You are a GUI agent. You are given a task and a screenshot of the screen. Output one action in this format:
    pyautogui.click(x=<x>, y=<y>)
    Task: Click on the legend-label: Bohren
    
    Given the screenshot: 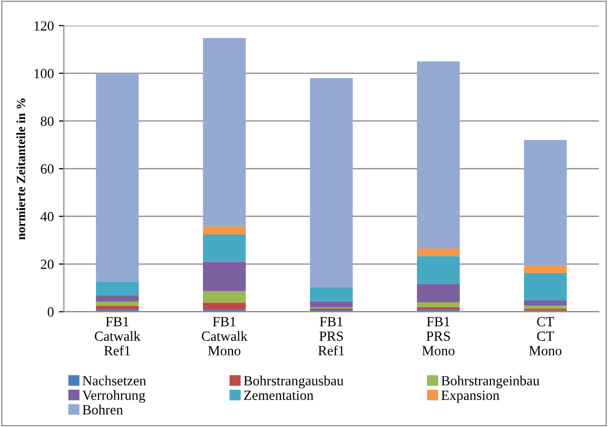 What is the action you would take?
    pyautogui.click(x=102, y=409)
    